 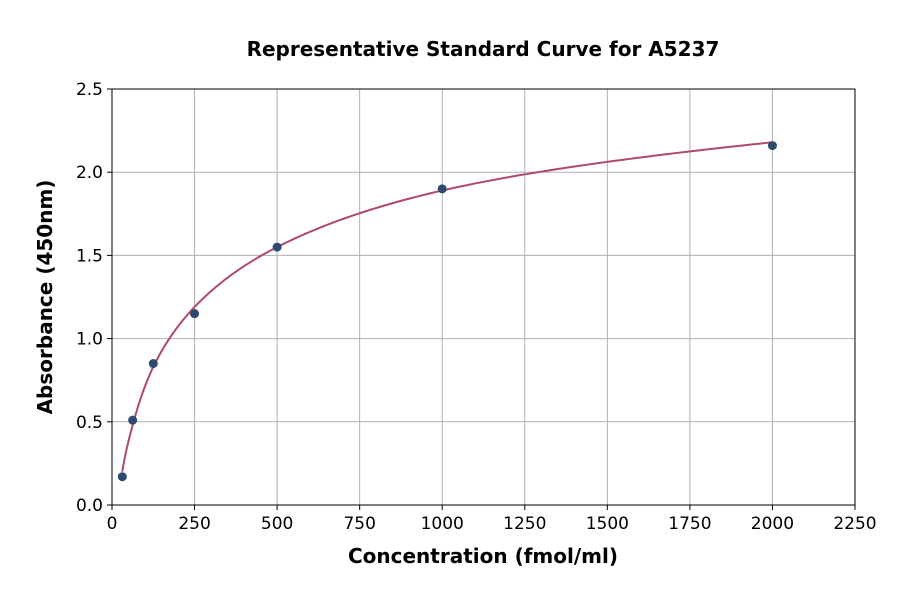 What do you see at coordinates (194, 524) in the screenshot?
I see `x-tick-label: 250` at bounding box center [194, 524].